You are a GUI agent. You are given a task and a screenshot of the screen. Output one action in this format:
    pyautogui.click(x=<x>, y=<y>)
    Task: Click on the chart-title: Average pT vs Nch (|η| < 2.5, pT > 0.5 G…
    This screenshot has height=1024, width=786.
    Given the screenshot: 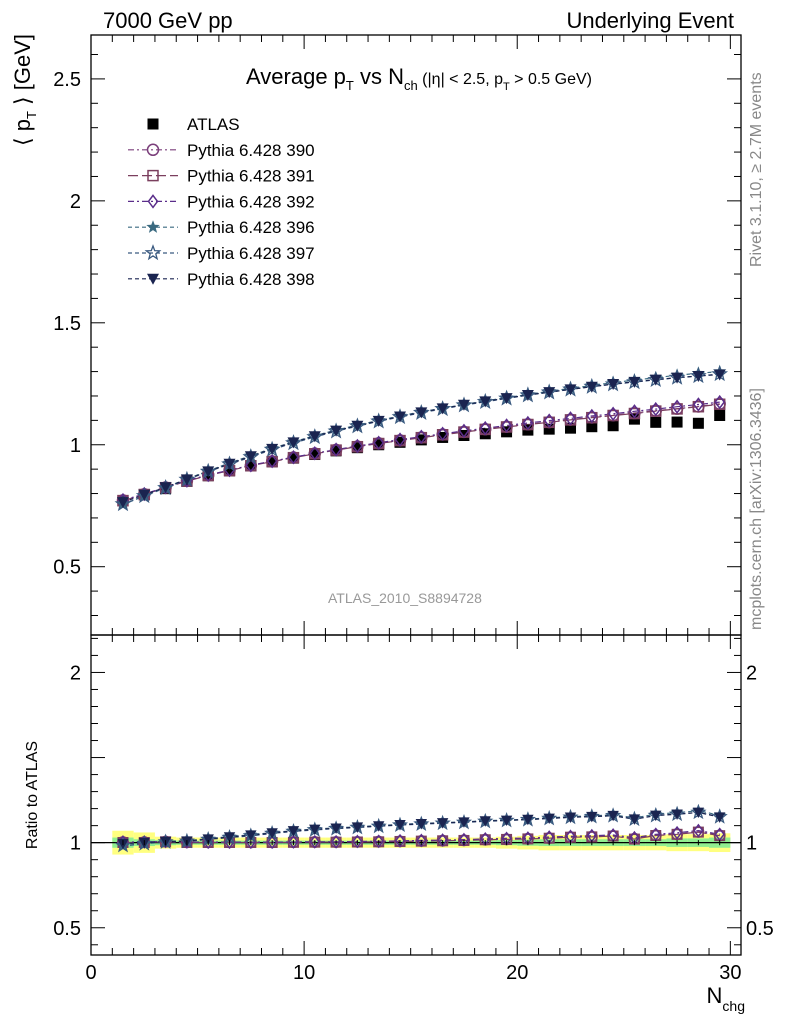 What is the action you would take?
    pyautogui.click(x=419, y=78)
    